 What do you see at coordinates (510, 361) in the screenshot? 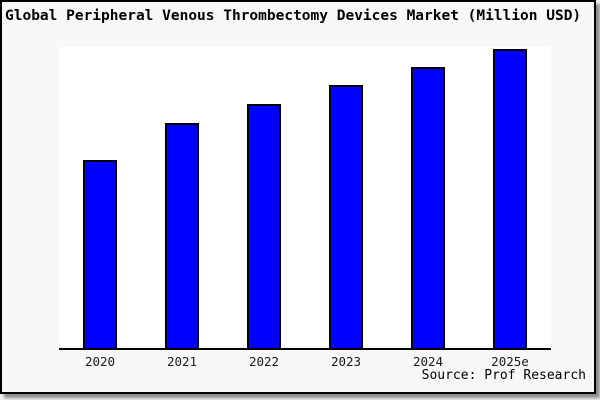
I see `x-tick-label-2025e: 2025e` at bounding box center [510, 361].